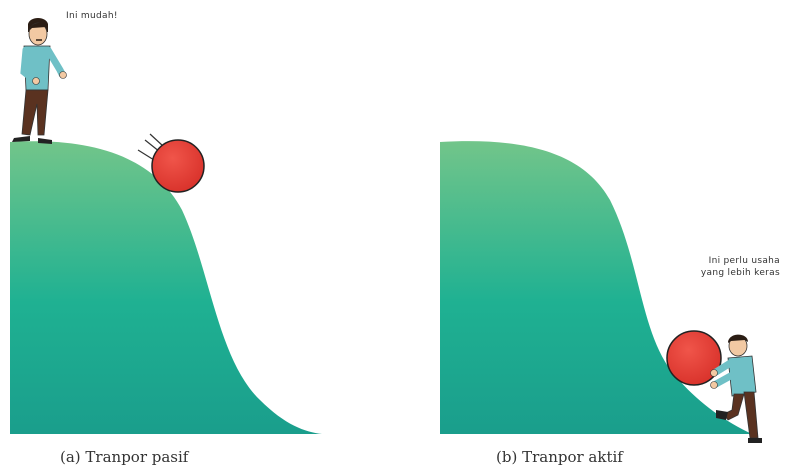  What do you see at coordinates (740, 273) in the screenshot?
I see `speech-b-line2: yang lebih keras` at bounding box center [740, 273].